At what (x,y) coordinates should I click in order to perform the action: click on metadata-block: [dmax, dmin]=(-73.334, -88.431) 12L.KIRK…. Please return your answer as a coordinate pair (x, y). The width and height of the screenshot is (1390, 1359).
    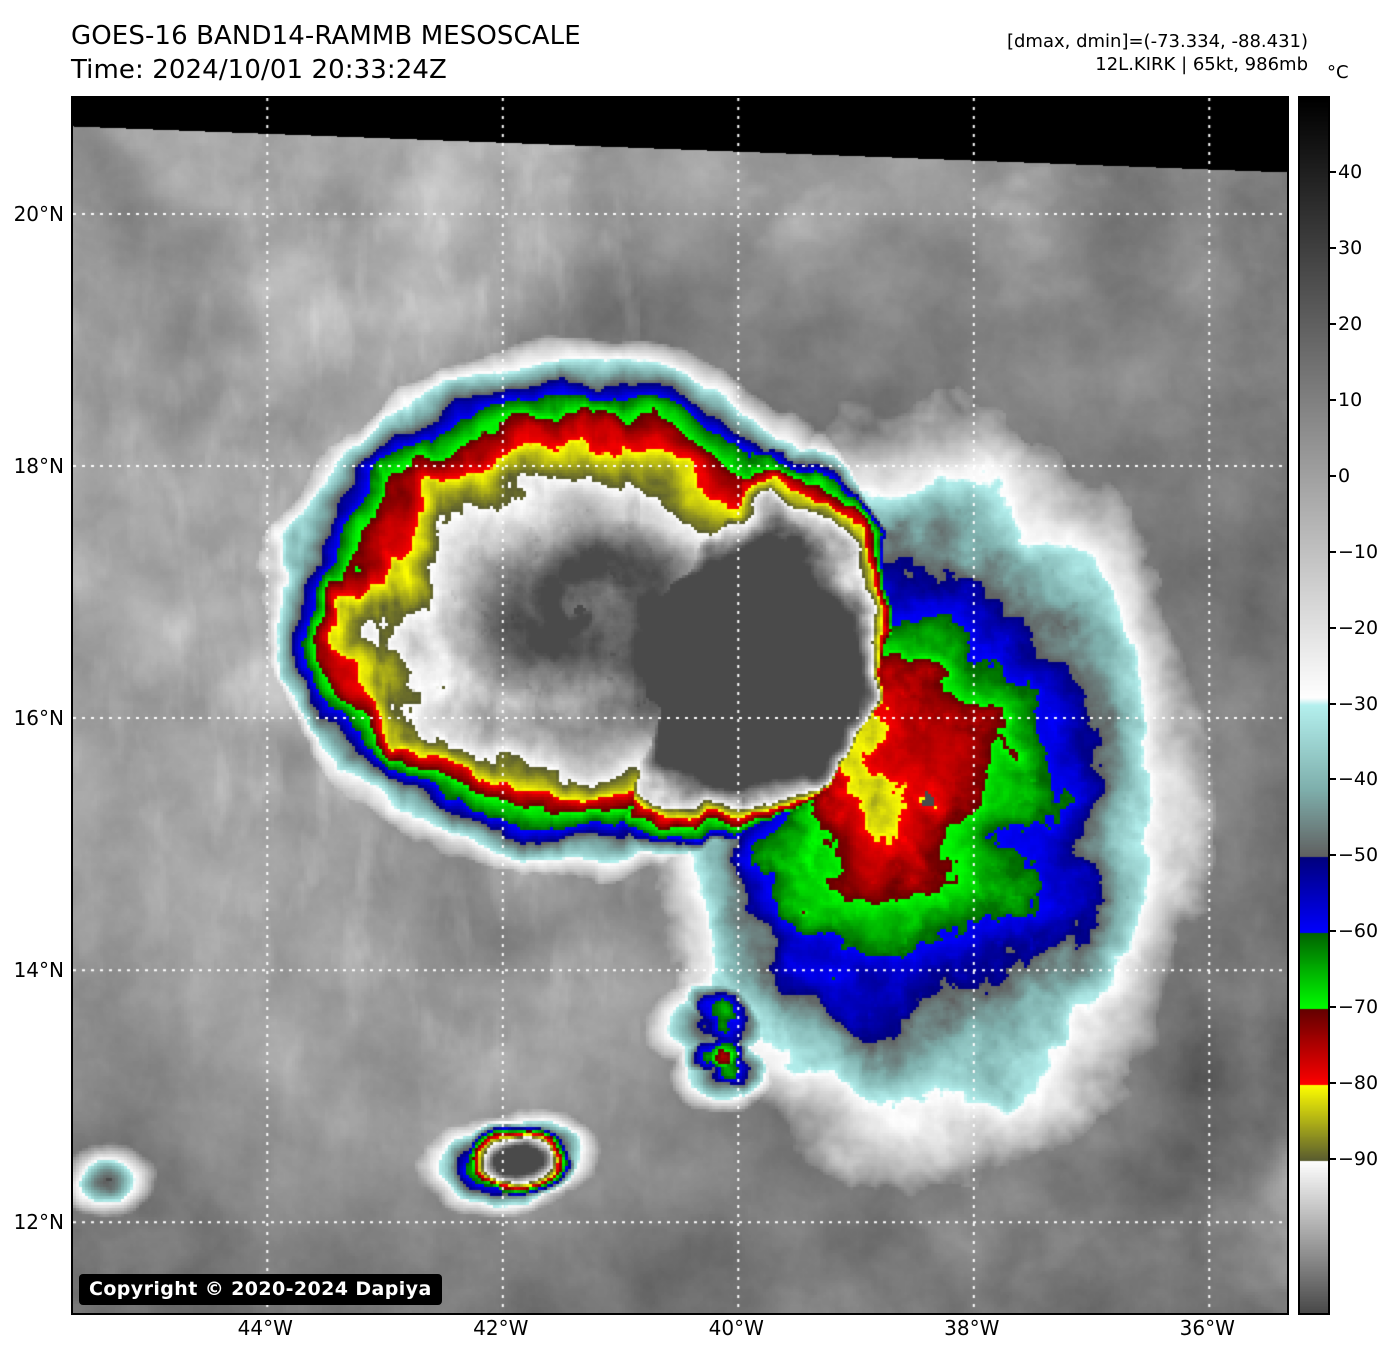
    Looking at the image, I should click on (1157, 53).